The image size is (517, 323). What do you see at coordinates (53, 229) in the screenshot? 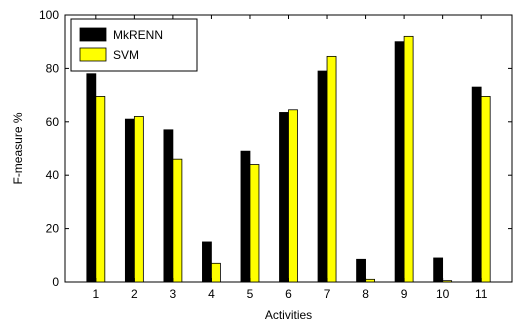
I see `y-tick-label-20: 20` at bounding box center [53, 229].